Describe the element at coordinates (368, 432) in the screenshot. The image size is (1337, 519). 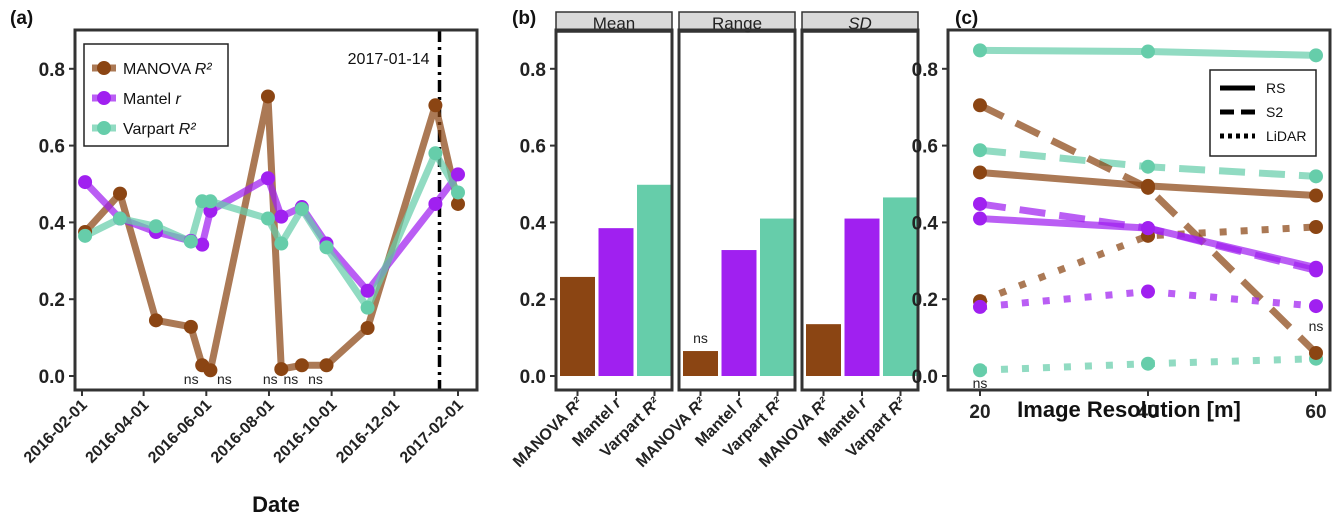
I see `x-tick-label: 2016-12-01` at that location.